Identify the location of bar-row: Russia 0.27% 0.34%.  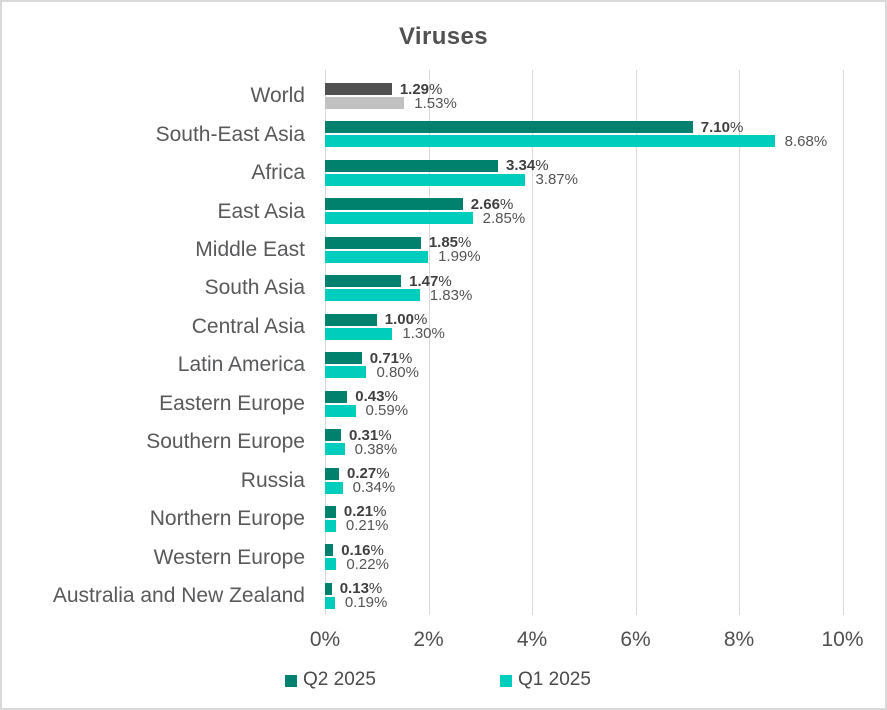
(422, 481).